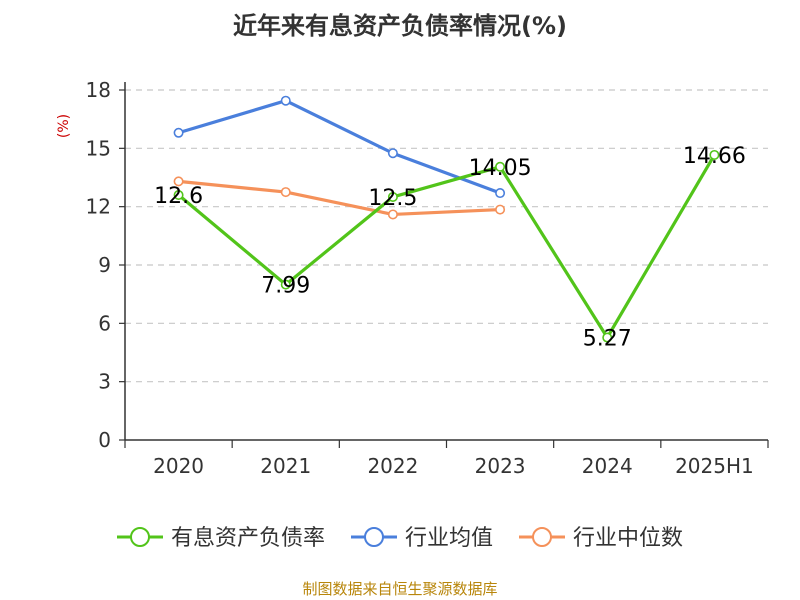 This screenshot has width=800, height=600. I want to click on y-tick-label: 9, so click(104, 265).